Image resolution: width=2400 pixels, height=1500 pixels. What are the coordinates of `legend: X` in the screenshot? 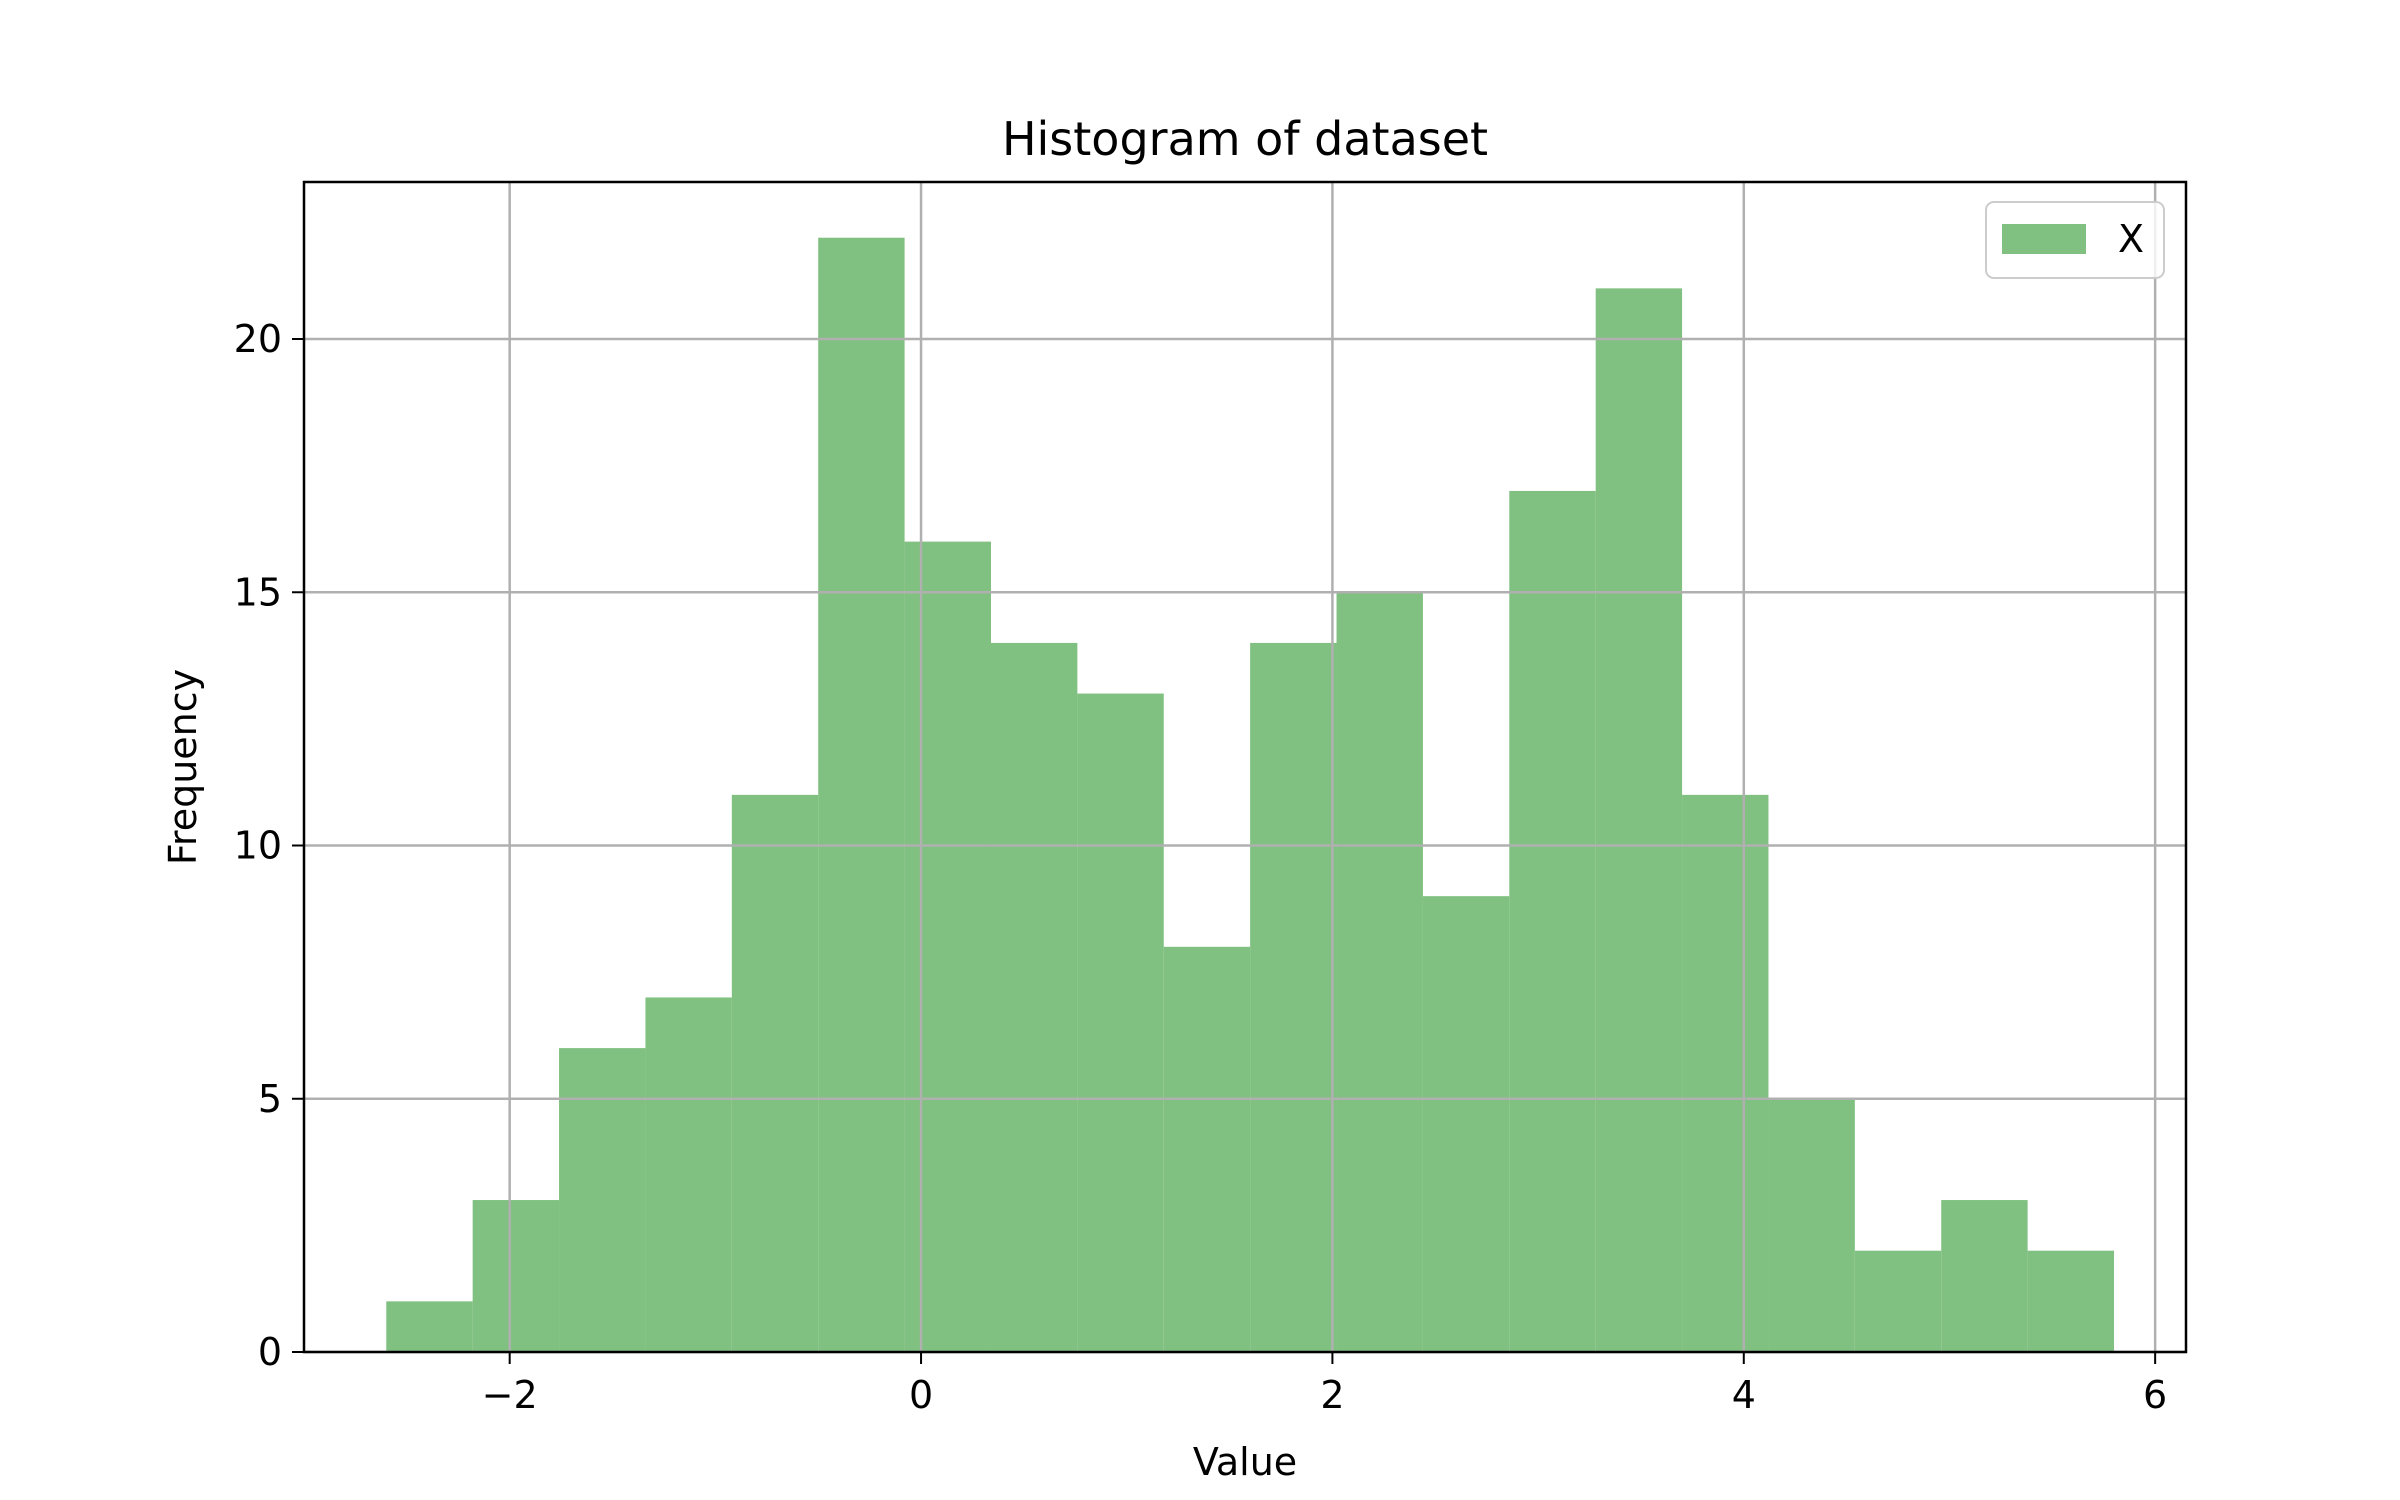 It's located at (2075, 240).